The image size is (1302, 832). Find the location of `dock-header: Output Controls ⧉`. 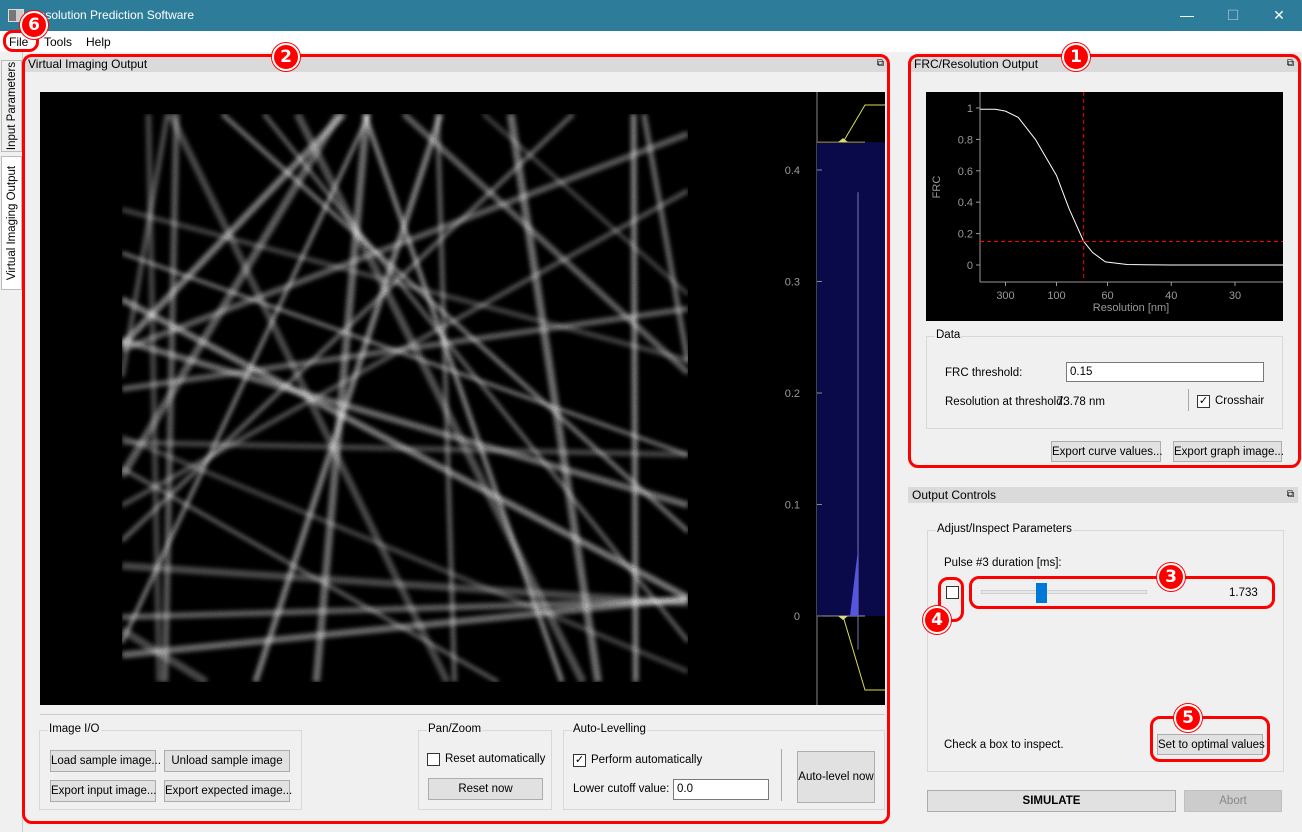

dock-header: Output Controls ⧉ is located at coordinates (1103, 495).